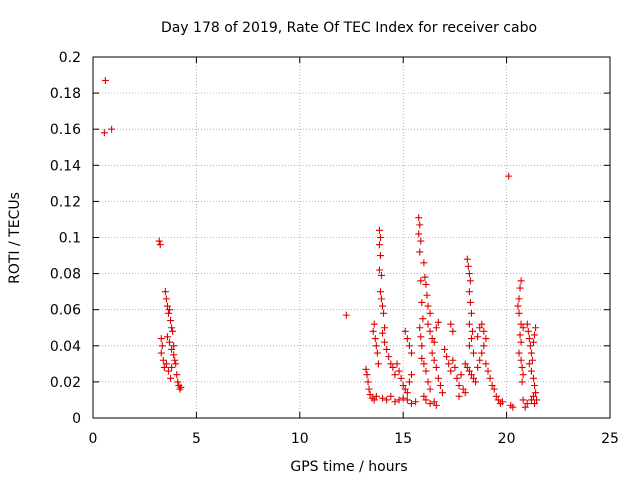  What do you see at coordinates (348, 467) in the screenshot?
I see `x-axis-label: GPS time / hours` at bounding box center [348, 467].